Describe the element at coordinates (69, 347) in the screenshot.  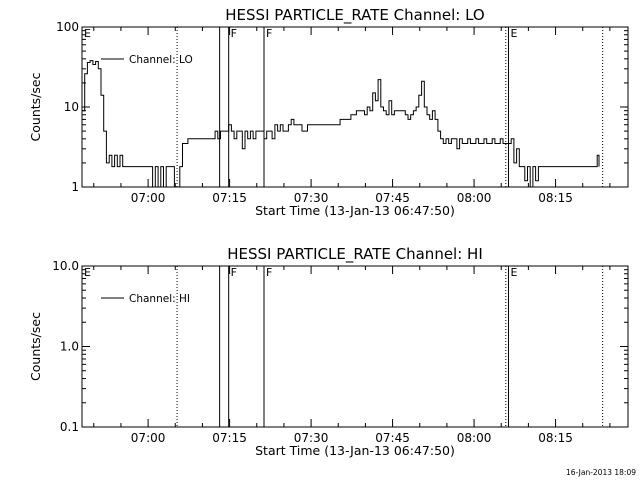
I see `y-tick-label: 1.0` at that location.